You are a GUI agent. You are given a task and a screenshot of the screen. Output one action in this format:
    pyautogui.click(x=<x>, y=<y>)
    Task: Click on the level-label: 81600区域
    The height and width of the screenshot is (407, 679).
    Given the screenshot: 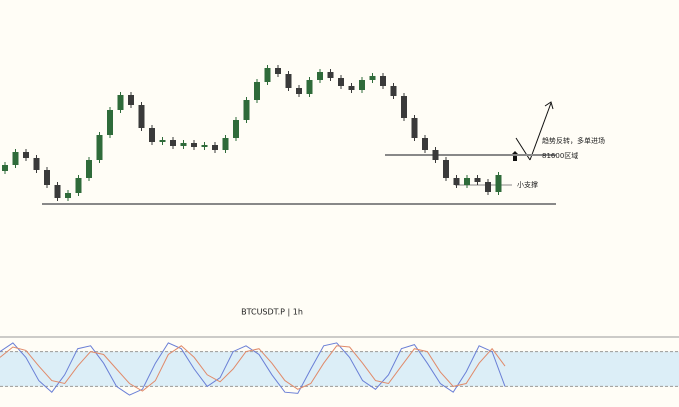 What is the action you would take?
    pyautogui.click(x=560, y=155)
    